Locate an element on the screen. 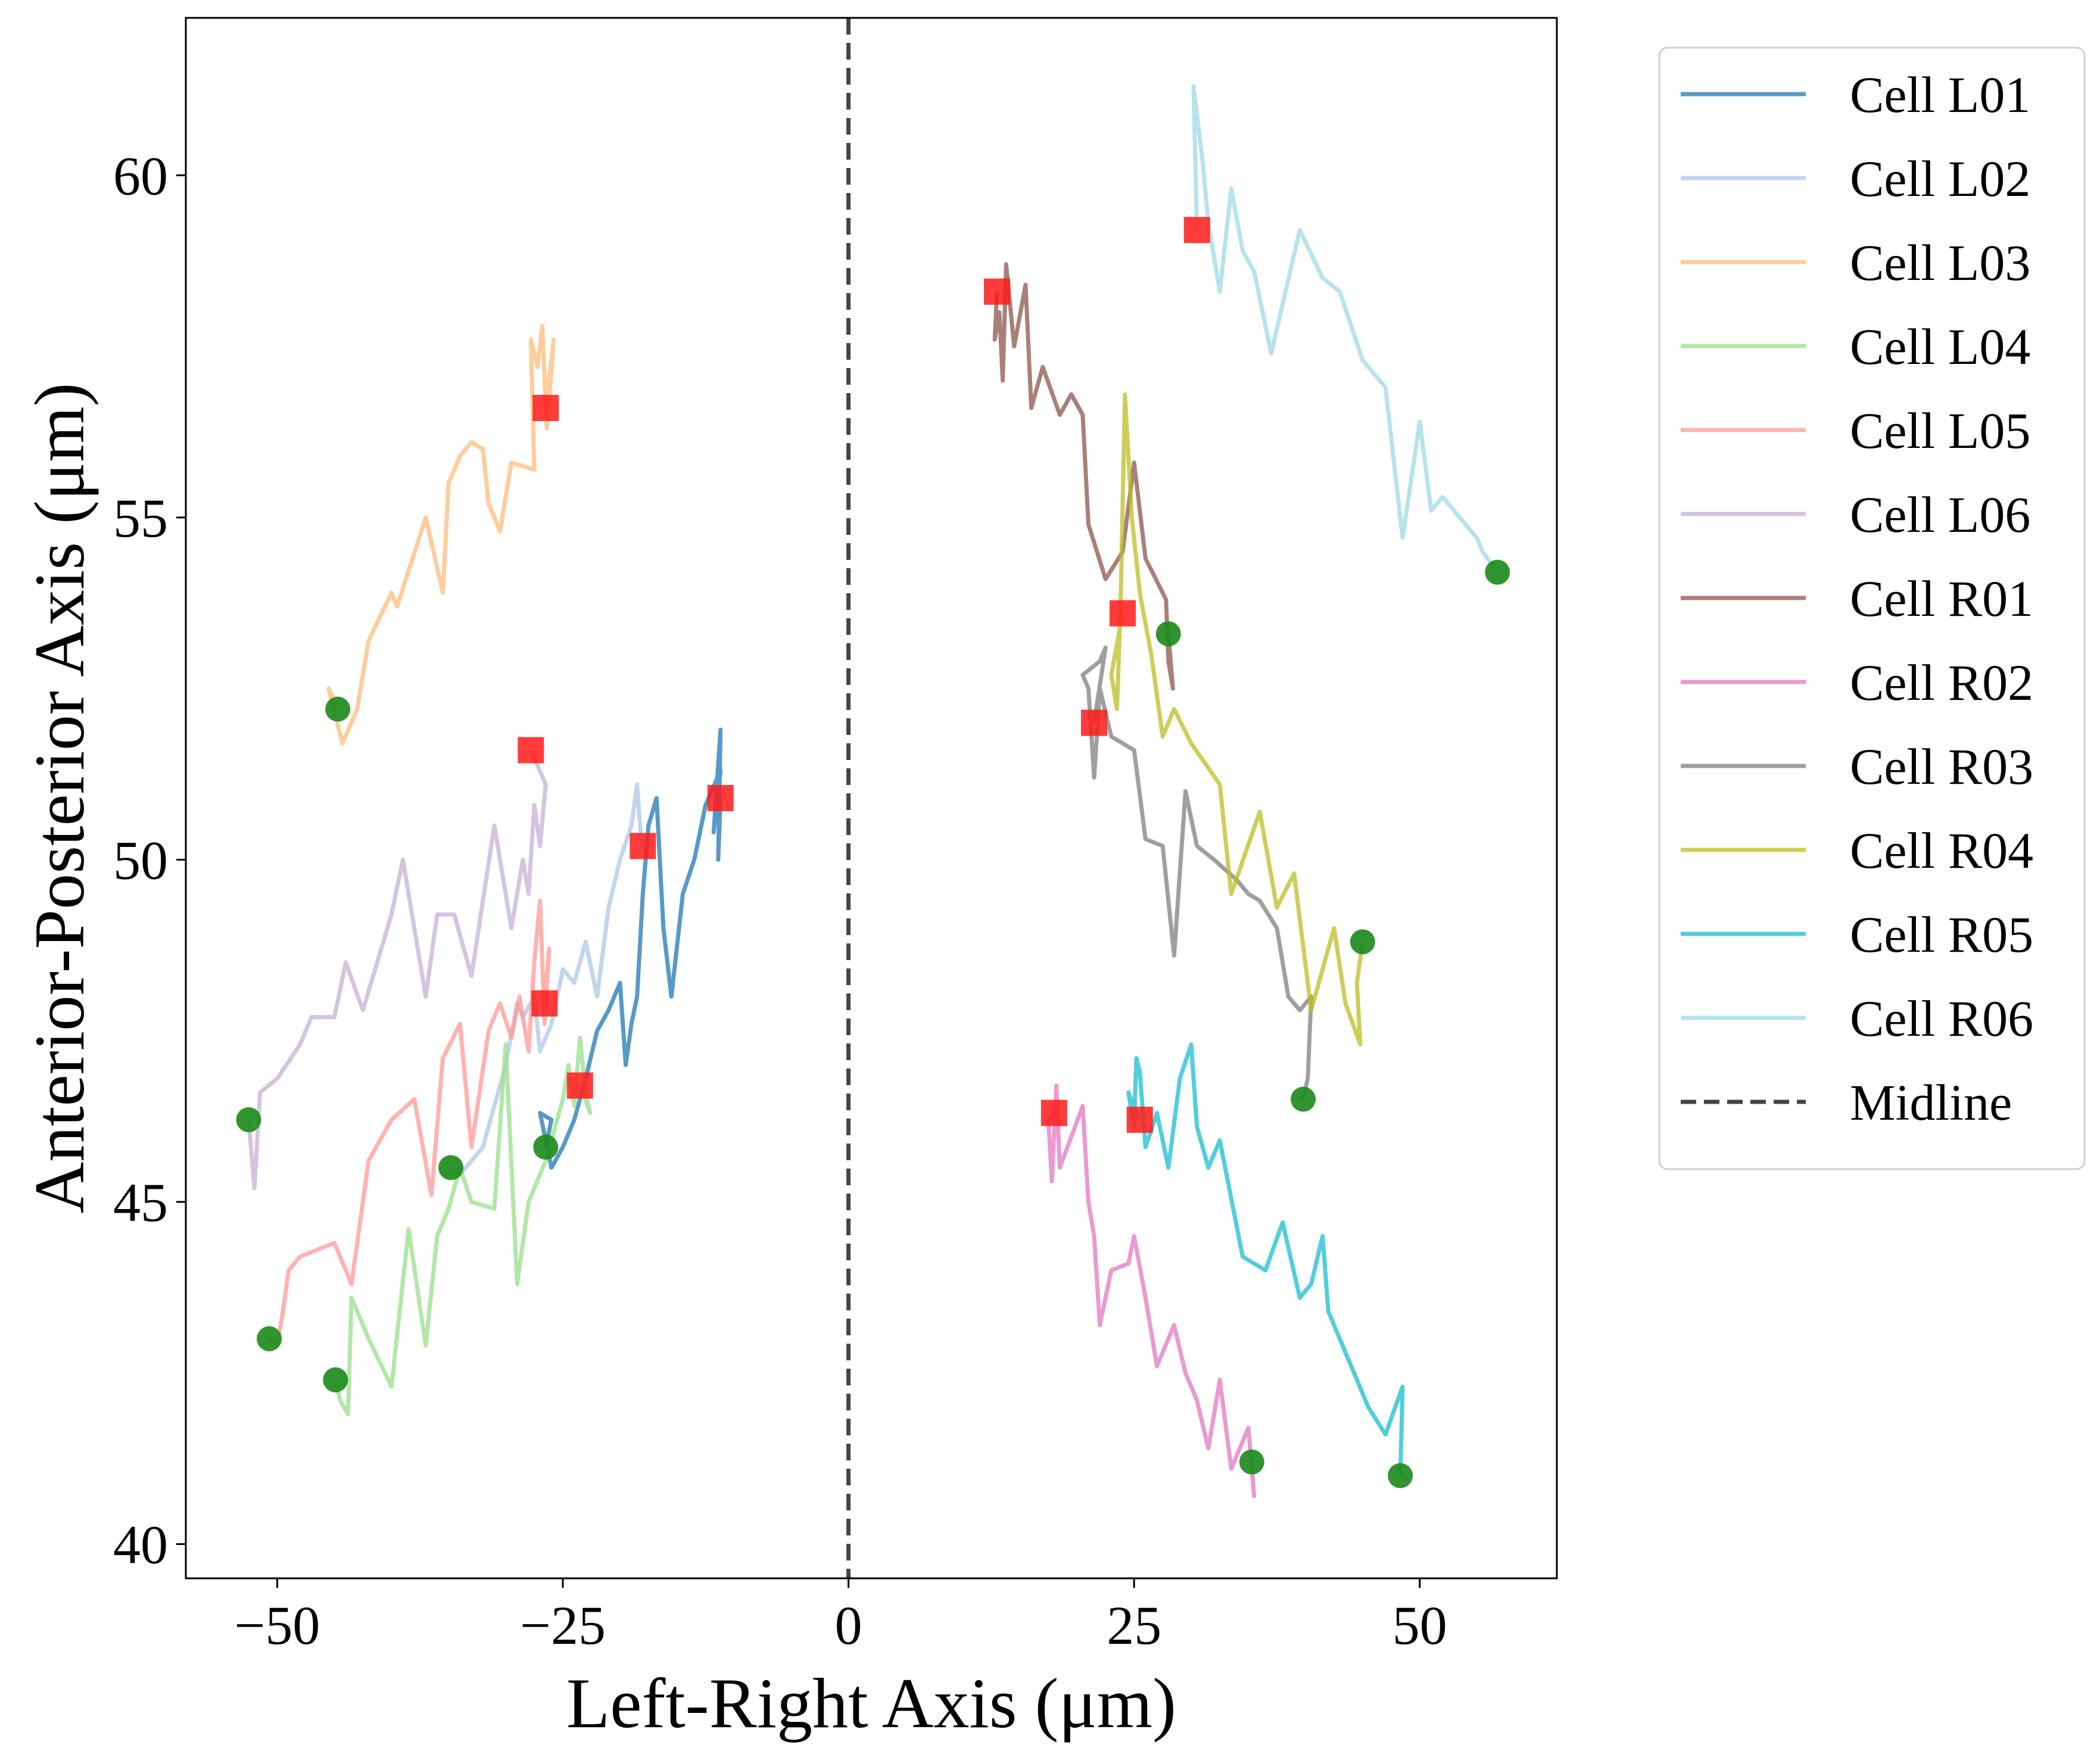  start-marker-cell-l05 is located at coordinates (269, 1339).